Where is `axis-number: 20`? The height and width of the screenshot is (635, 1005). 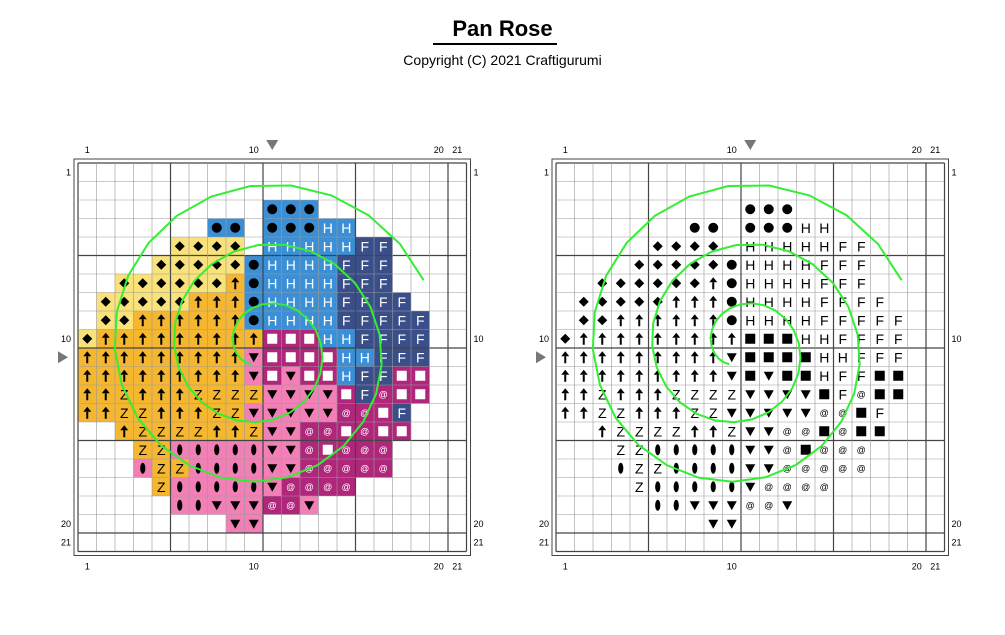
axis-number: 20 is located at coordinates (439, 567).